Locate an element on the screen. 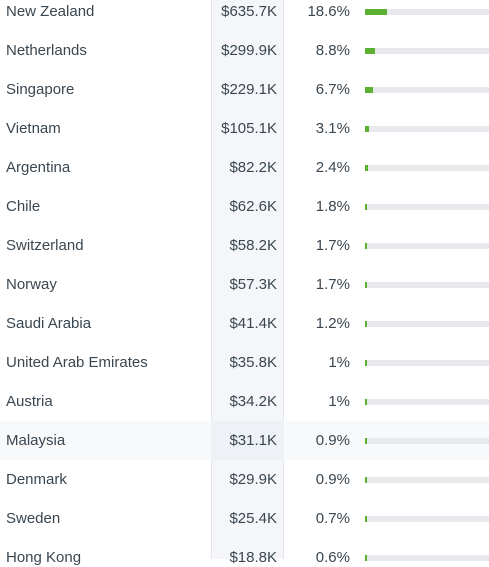  table-row: New Zealand $635.7K 18.6% is located at coordinates (244, 15).